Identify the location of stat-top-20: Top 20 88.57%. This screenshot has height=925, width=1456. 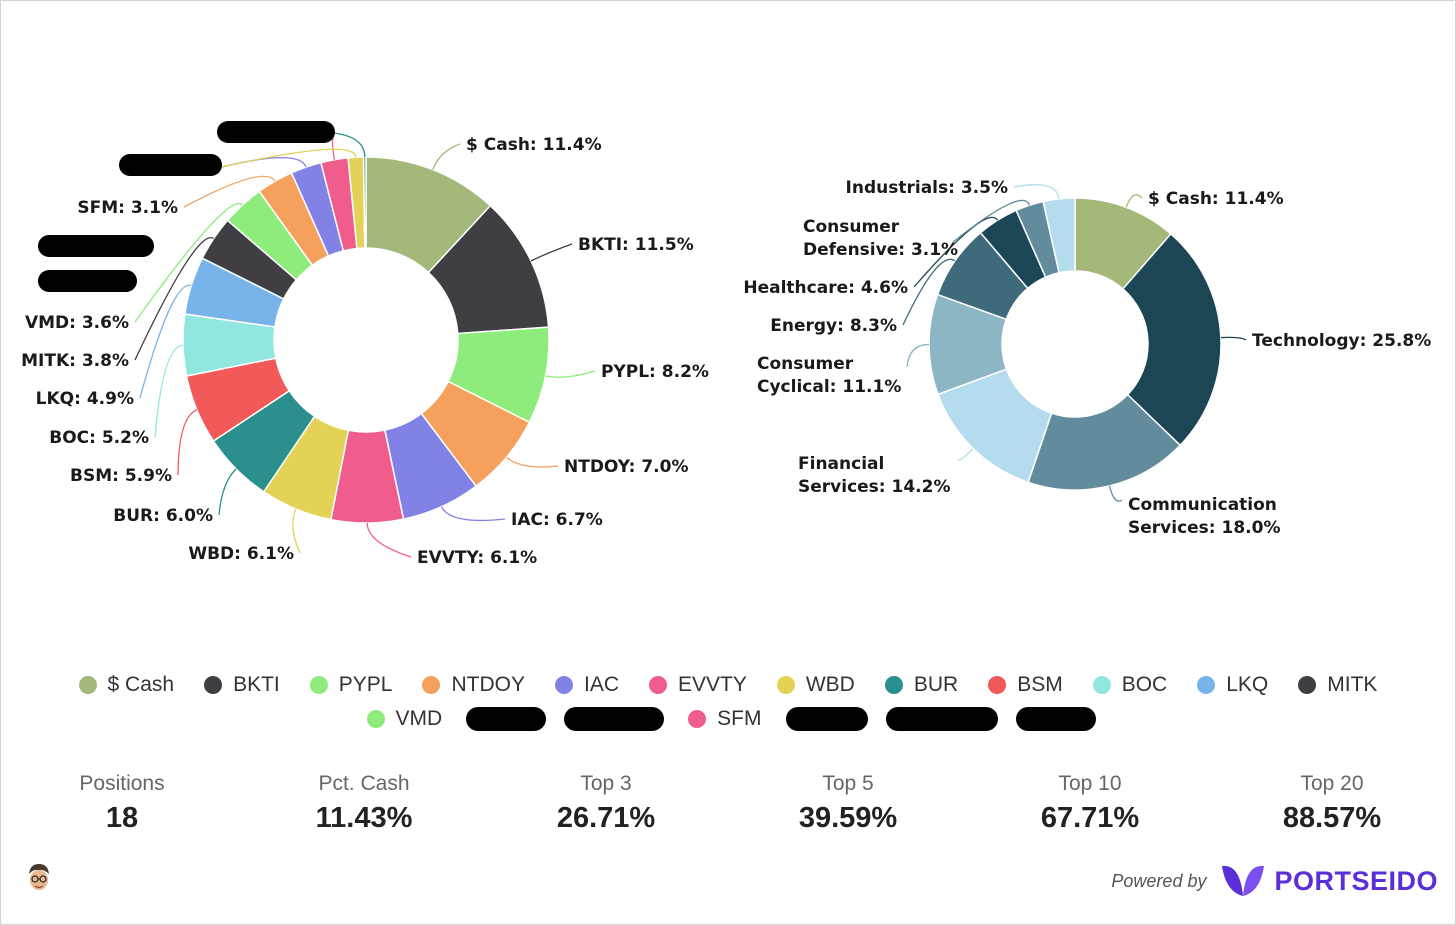
(1332, 803).